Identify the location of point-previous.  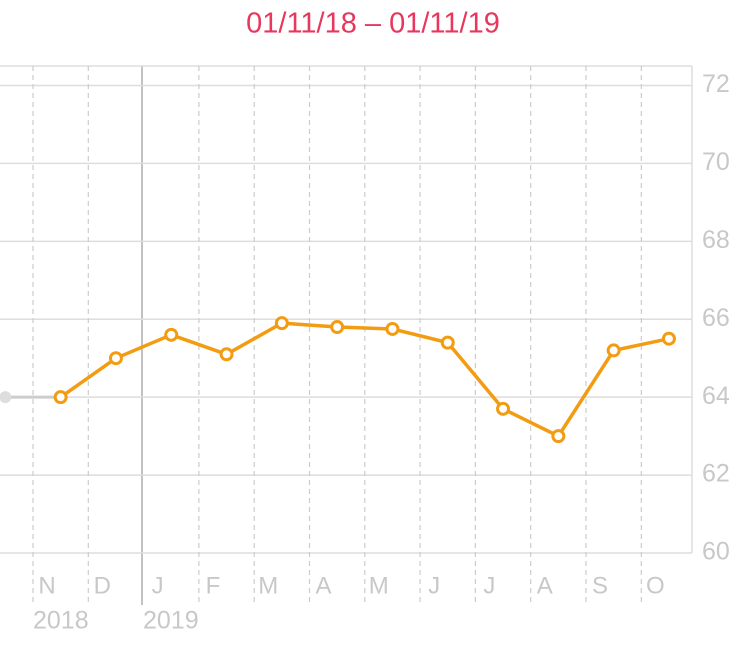
(6, 397).